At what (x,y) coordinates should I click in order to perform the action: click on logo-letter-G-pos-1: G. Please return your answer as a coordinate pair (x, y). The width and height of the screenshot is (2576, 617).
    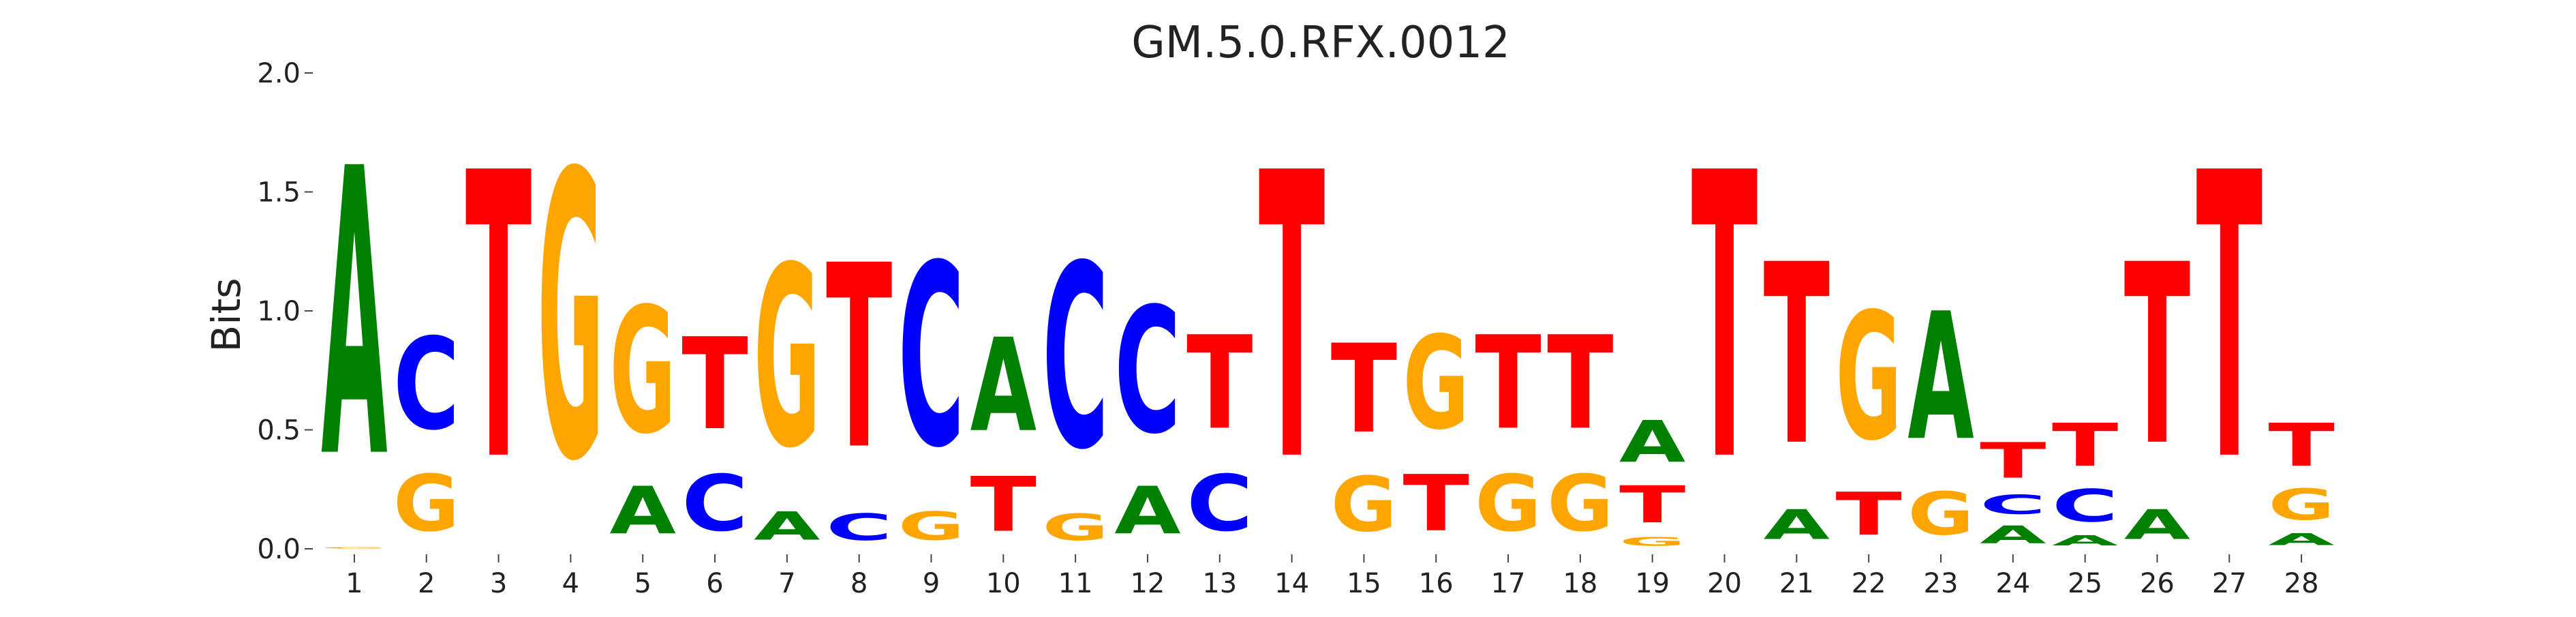
    Looking at the image, I should click on (354, 548).